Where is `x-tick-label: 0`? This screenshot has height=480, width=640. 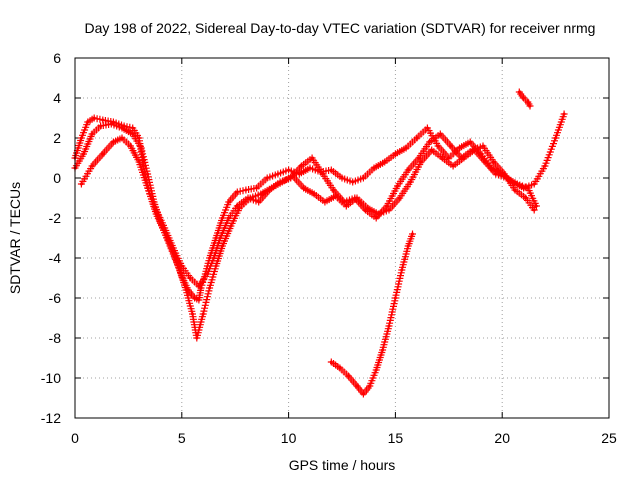
x-tick-label: 0 is located at coordinates (75, 438).